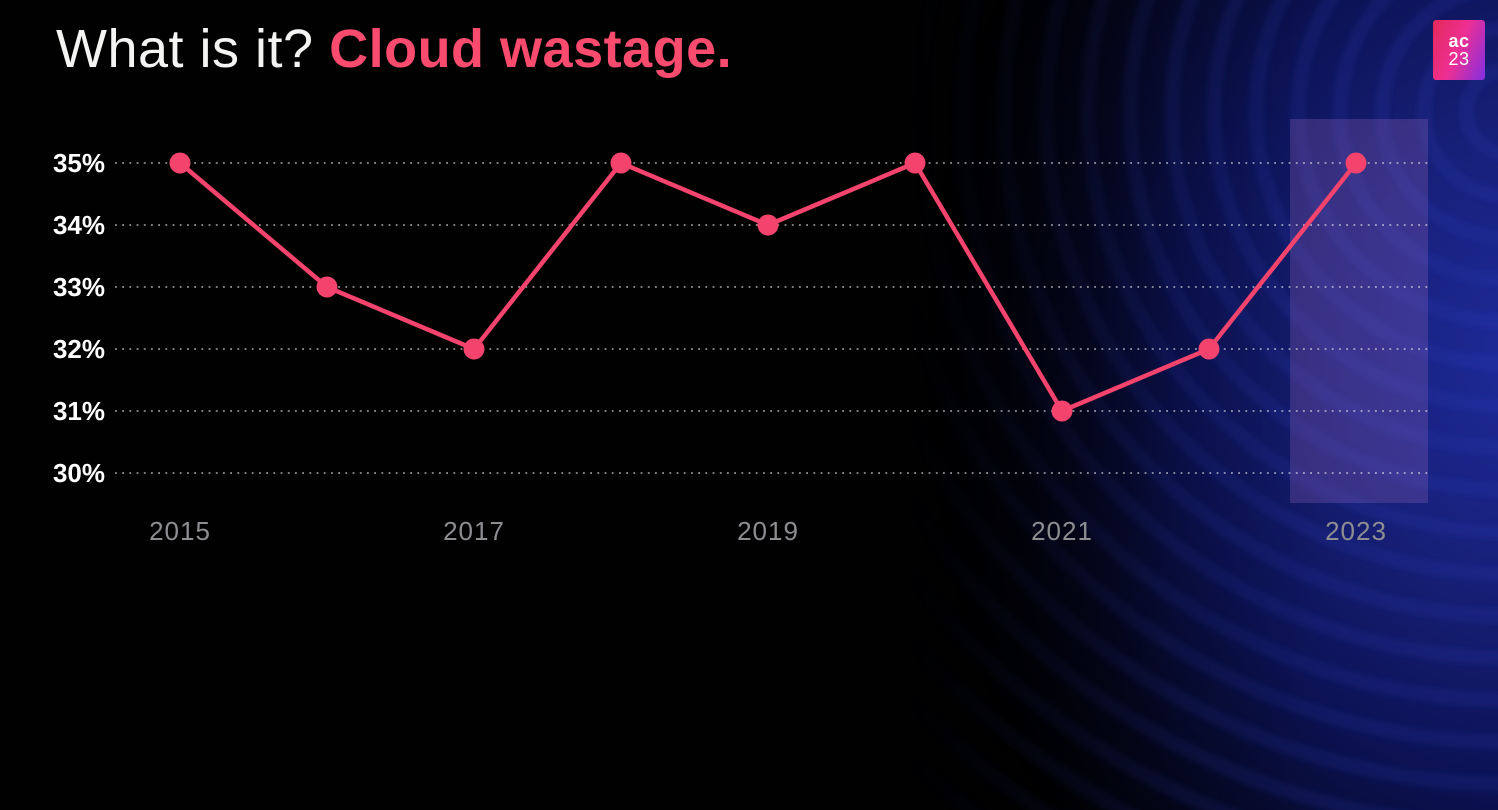 Image resolution: width=1498 pixels, height=810 pixels. What do you see at coordinates (1356, 531) in the screenshot?
I see `x-axis-tick-label: 2023` at bounding box center [1356, 531].